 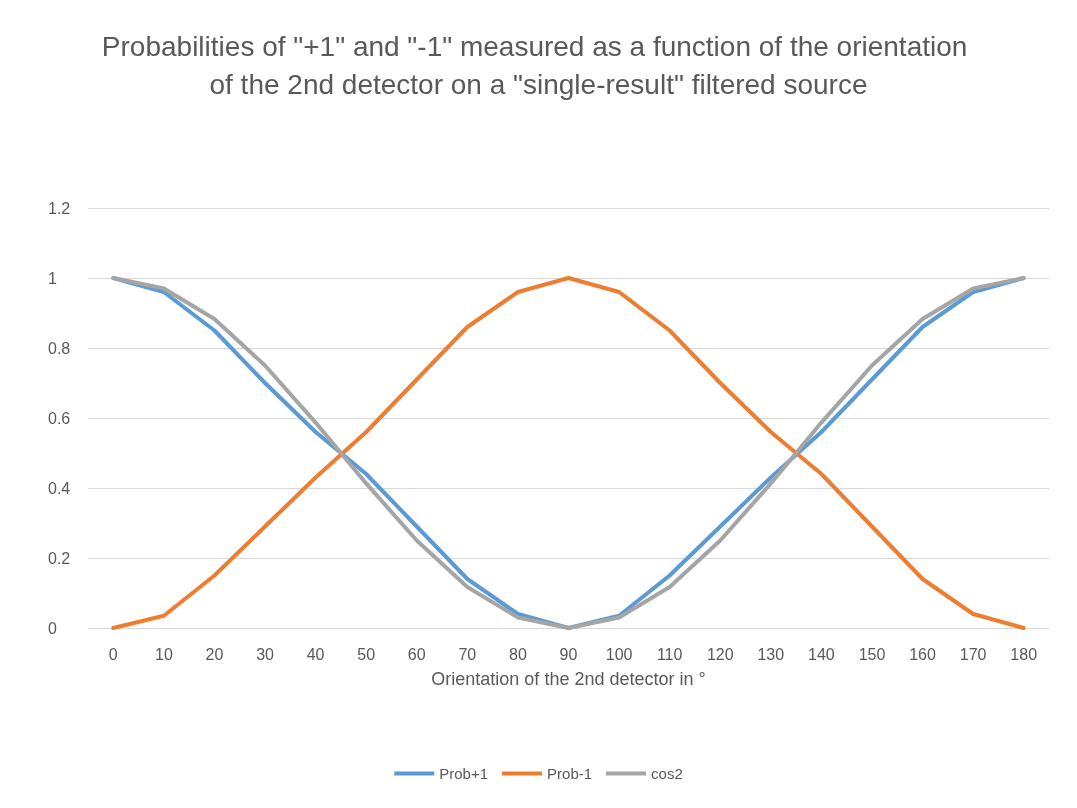 I want to click on legend-label: Prob-1, so click(x=570, y=773).